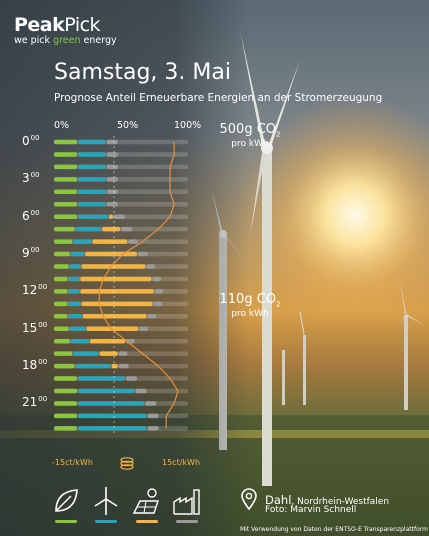 The width and height of the screenshot is (429, 536). I want to click on tagline-green: green, so click(67, 40).